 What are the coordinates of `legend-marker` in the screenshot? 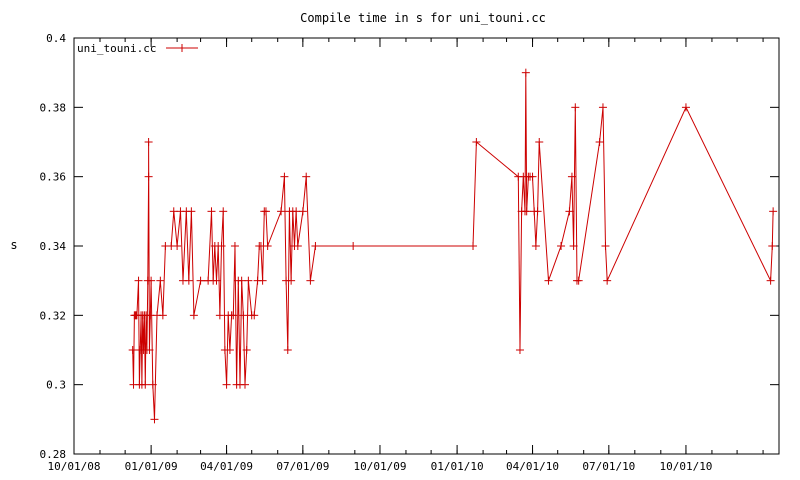 It's located at (182, 48).